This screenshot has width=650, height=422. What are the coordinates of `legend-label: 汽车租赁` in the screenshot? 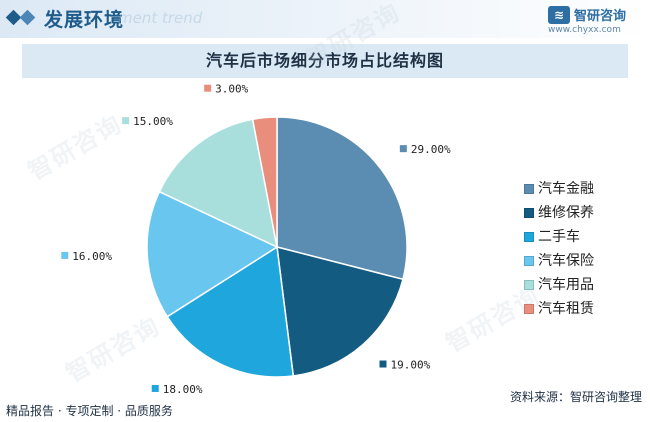 It's located at (566, 309).